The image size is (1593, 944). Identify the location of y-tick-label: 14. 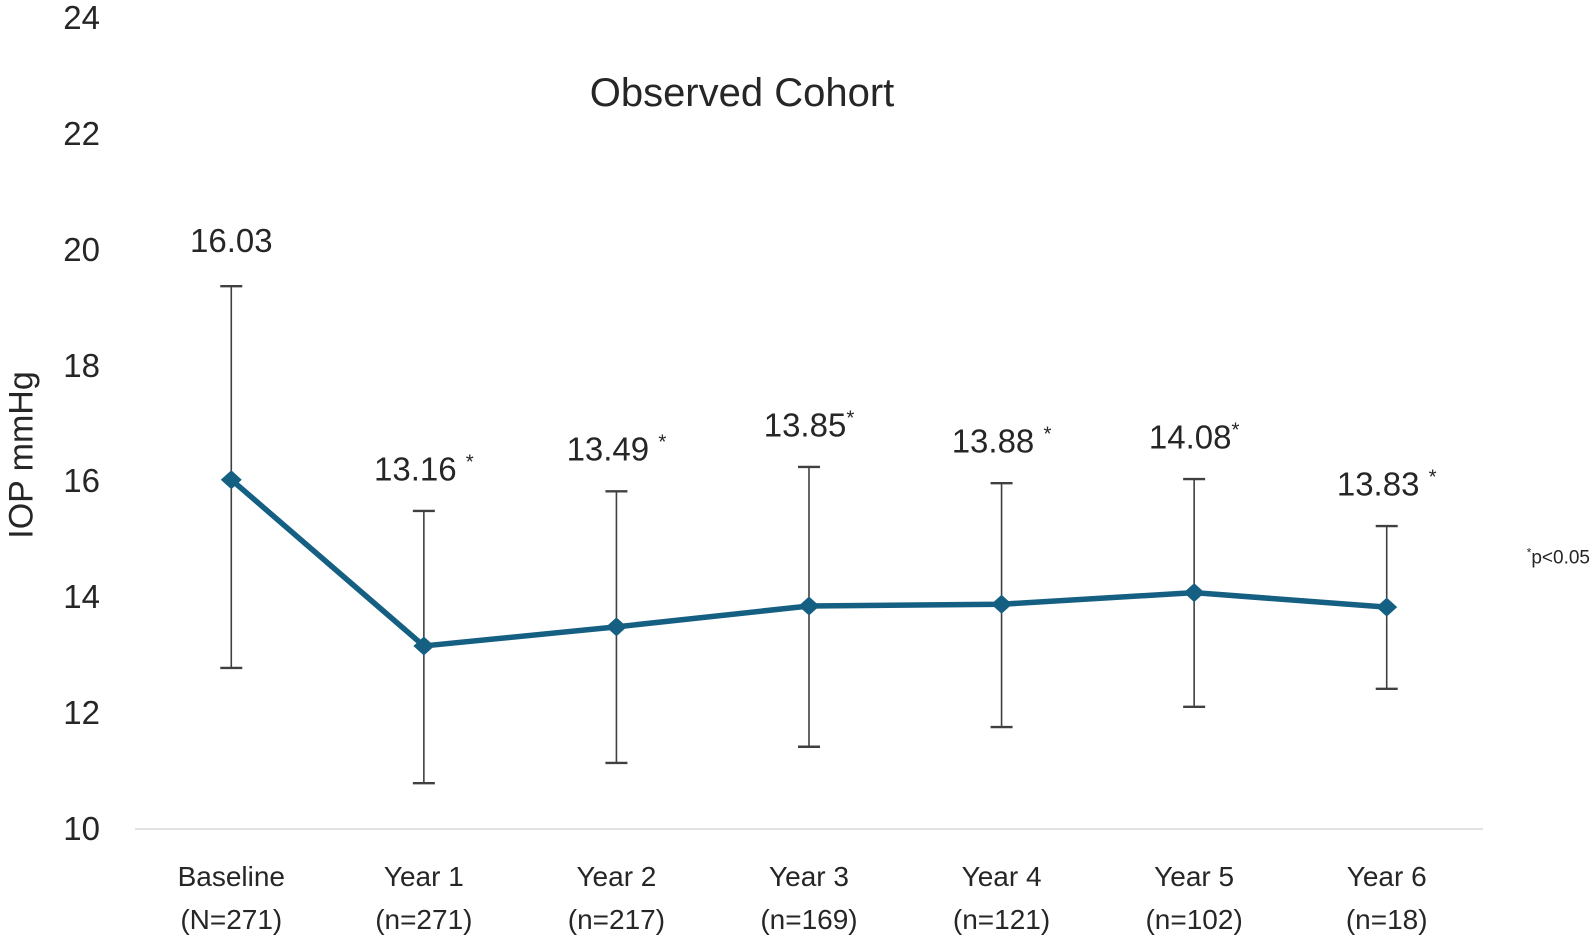
(81, 597).